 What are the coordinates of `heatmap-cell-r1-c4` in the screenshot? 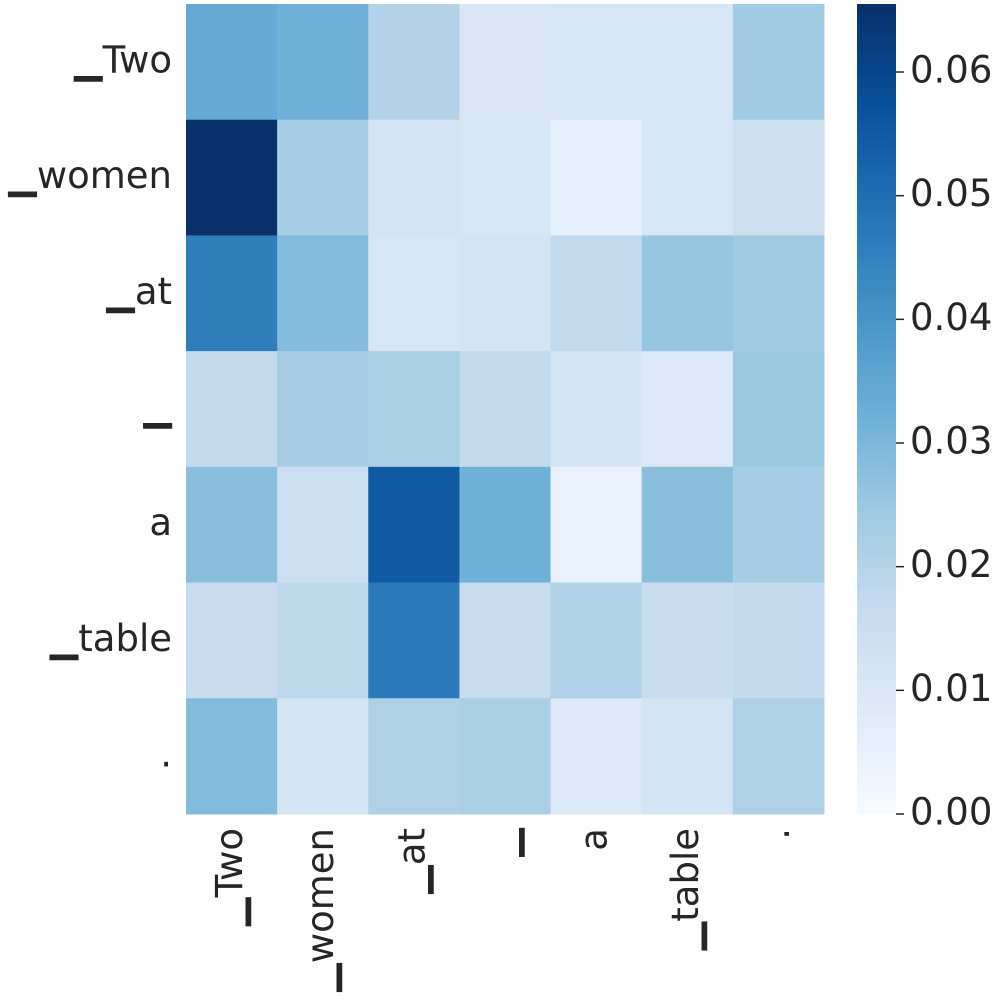 It's located at (596, 177).